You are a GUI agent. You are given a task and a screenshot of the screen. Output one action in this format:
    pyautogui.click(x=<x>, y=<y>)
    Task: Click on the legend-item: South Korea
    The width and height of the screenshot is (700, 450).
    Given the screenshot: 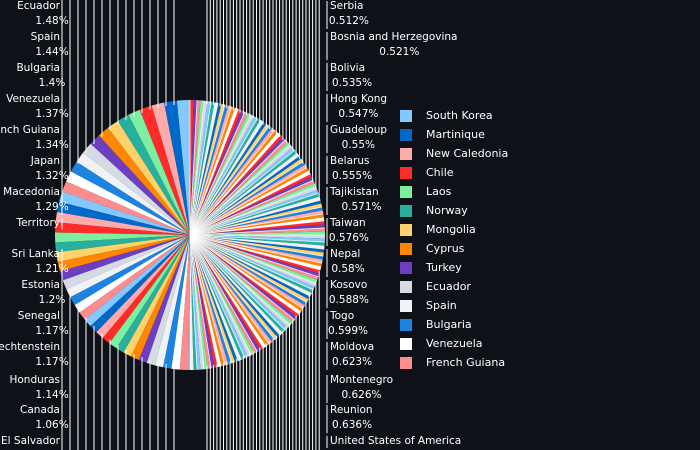 What is the action you would take?
    pyautogui.click(x=548, y=115)
    